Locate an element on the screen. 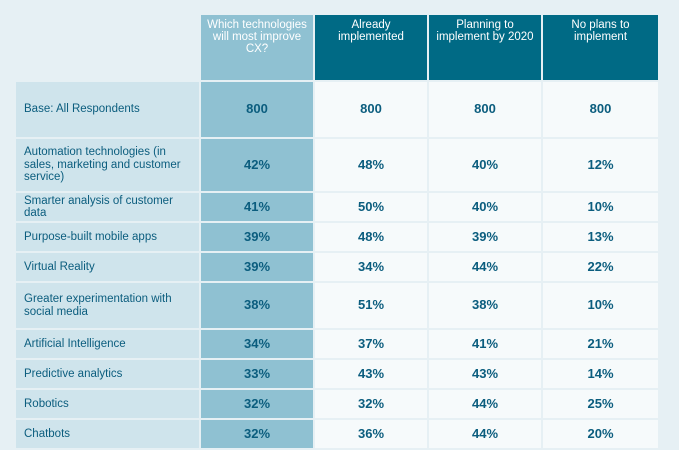 This screenshot has height=450, width=679. cell-no-plans: 13% is located at coordinates (600, 237).